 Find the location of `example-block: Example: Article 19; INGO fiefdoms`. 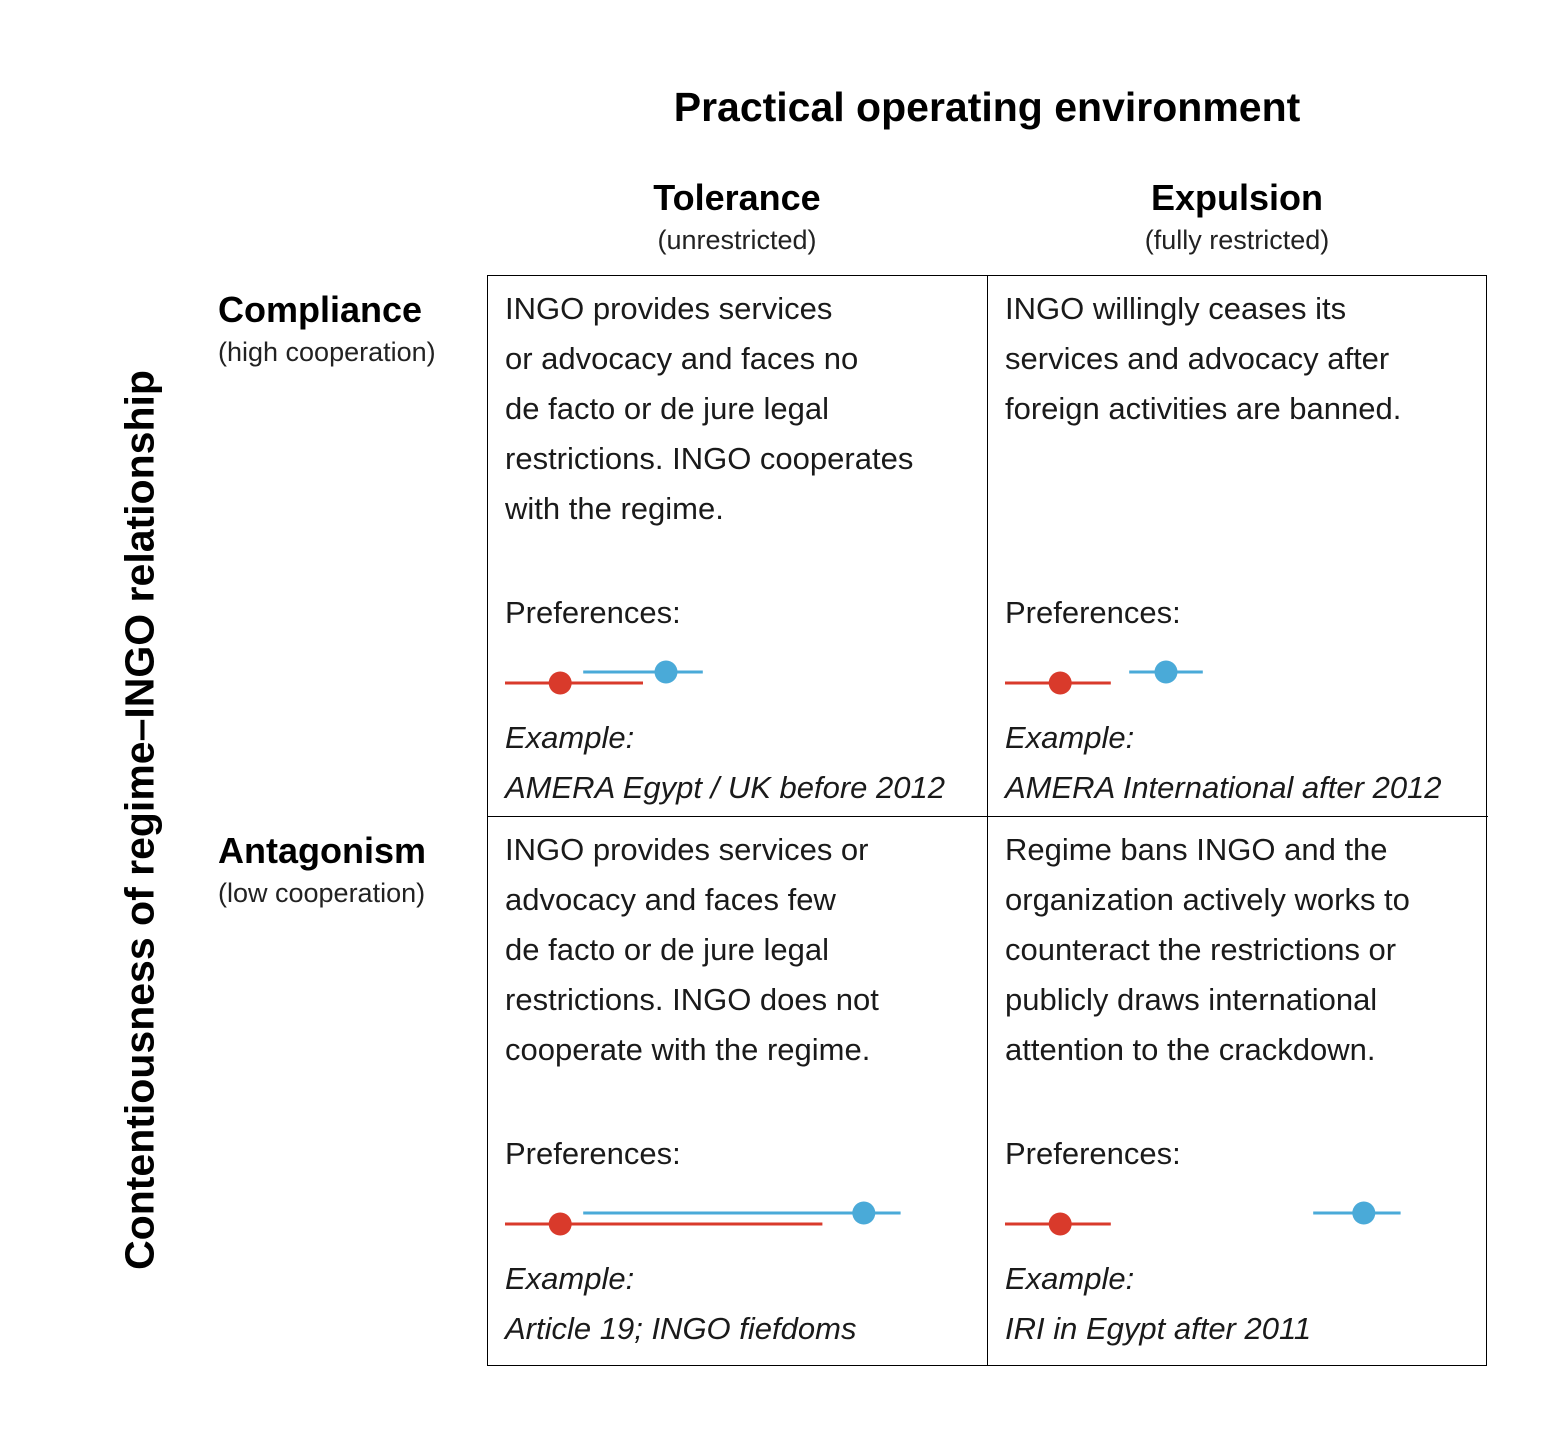

example-block: Example: Article 19; INGO fiefdoms is located at coordinates (740, 1304).